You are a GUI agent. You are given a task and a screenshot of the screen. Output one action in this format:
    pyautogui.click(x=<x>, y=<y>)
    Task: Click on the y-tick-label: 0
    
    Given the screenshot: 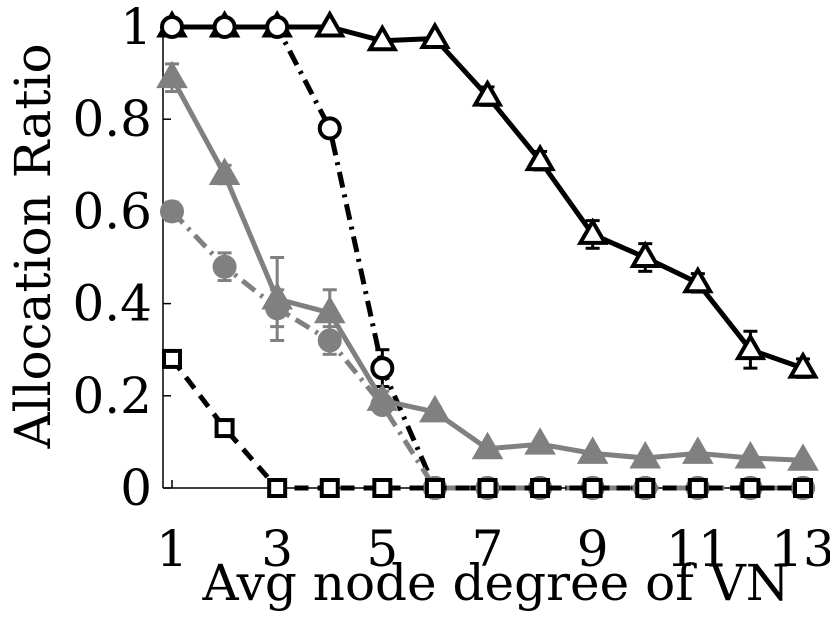 What is the action you would take?
    pyautogui.click(x=136, y=488)
    